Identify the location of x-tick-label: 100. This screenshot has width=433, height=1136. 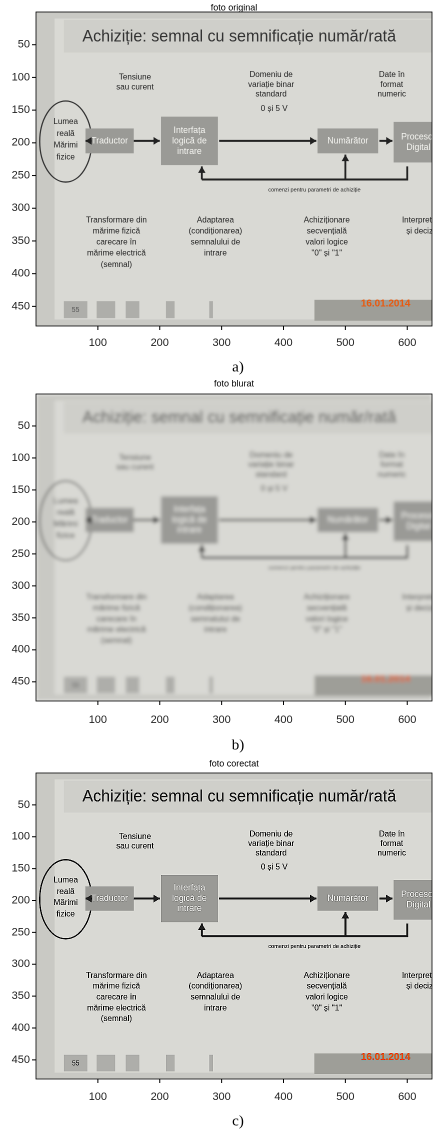
(98, 343).